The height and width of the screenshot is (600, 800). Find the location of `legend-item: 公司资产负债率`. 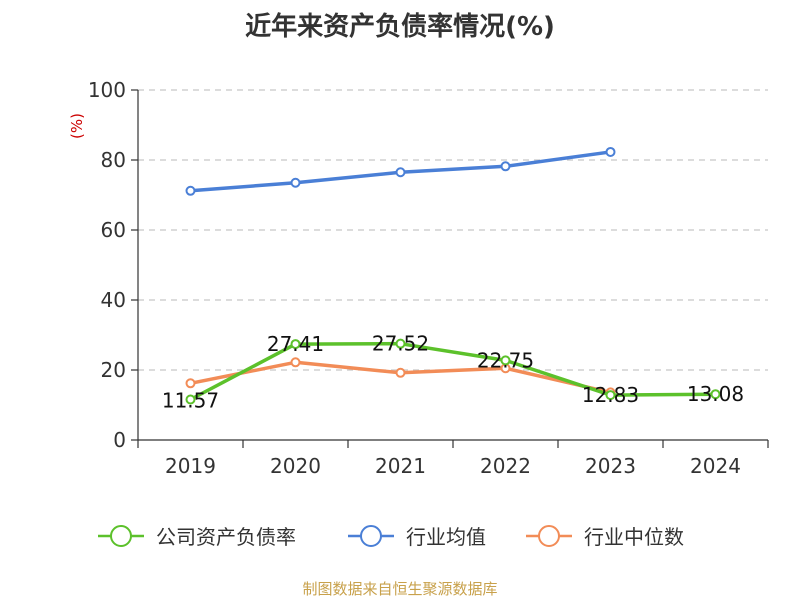

legend-item: 公司资产负债率 is located at coordinates (197, 537).